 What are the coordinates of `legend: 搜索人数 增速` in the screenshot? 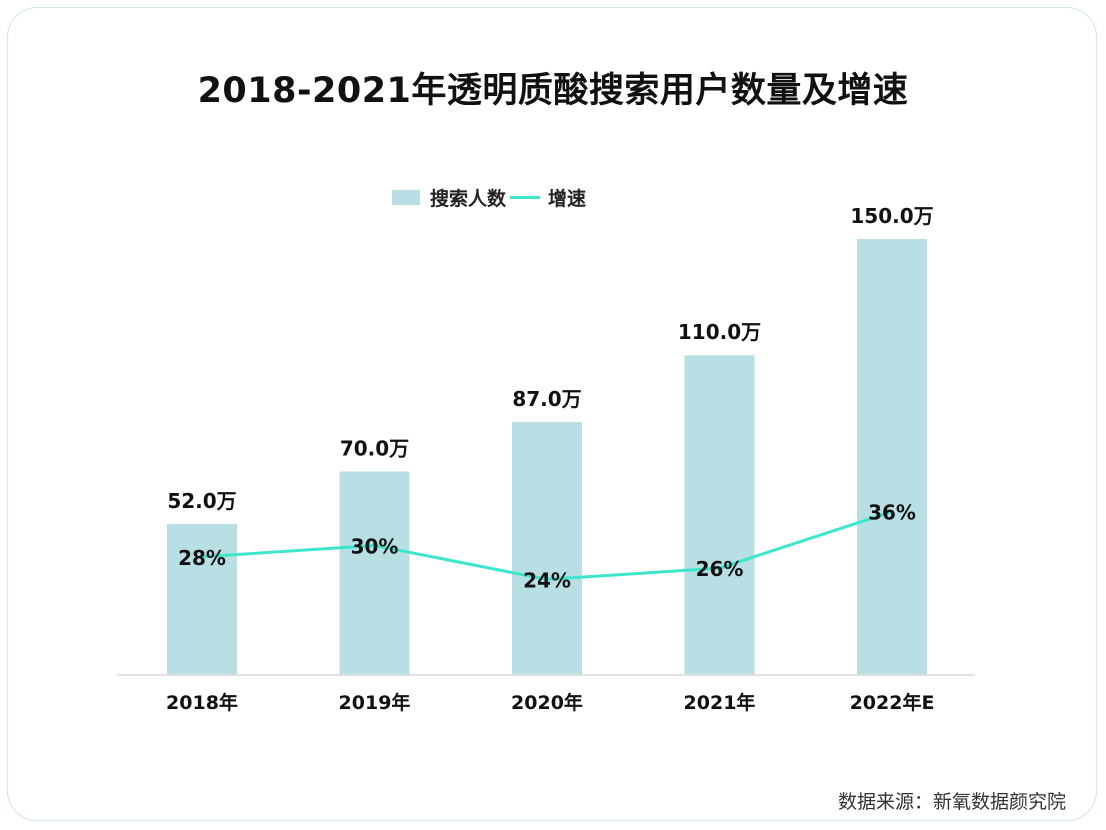 It's located at (489, 197).